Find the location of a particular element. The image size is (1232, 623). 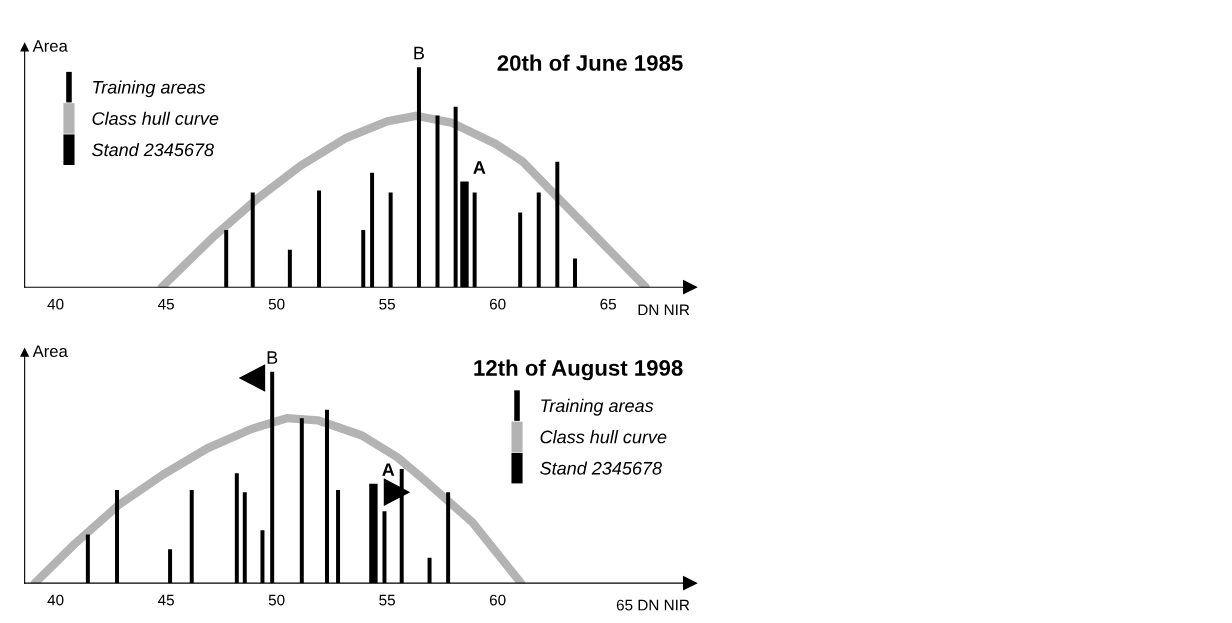

x-axis-title: DN NIR is located at coordinates (664, 310).